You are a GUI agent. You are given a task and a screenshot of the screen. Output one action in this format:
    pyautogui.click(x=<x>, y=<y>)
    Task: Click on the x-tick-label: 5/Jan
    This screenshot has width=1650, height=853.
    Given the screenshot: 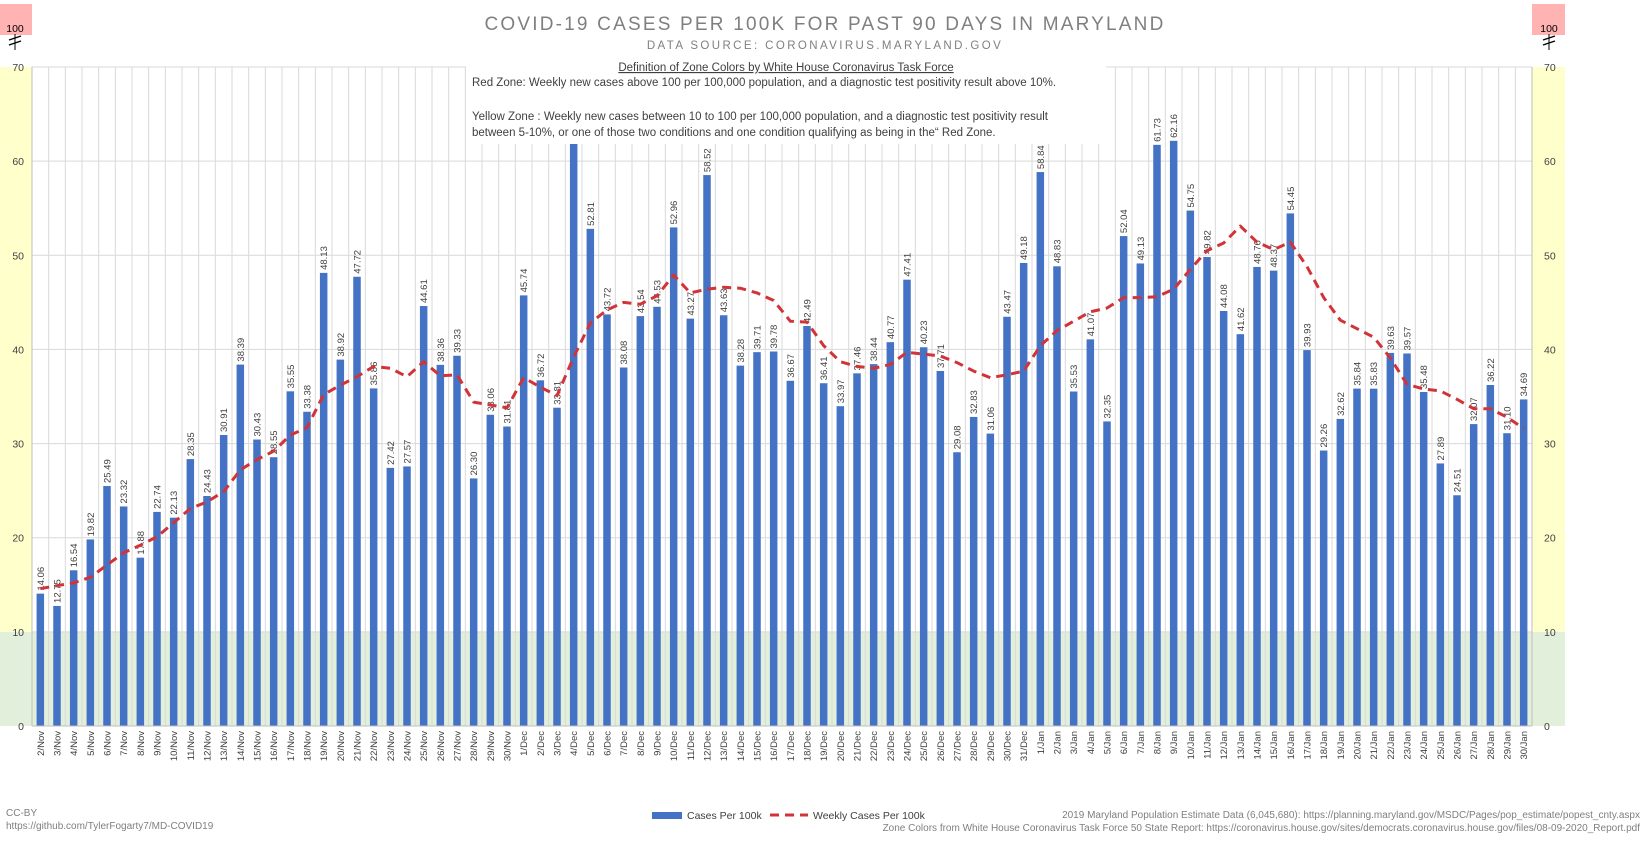 What is the action you would take?
    pyautogui.click(x=1108, y=742)
    